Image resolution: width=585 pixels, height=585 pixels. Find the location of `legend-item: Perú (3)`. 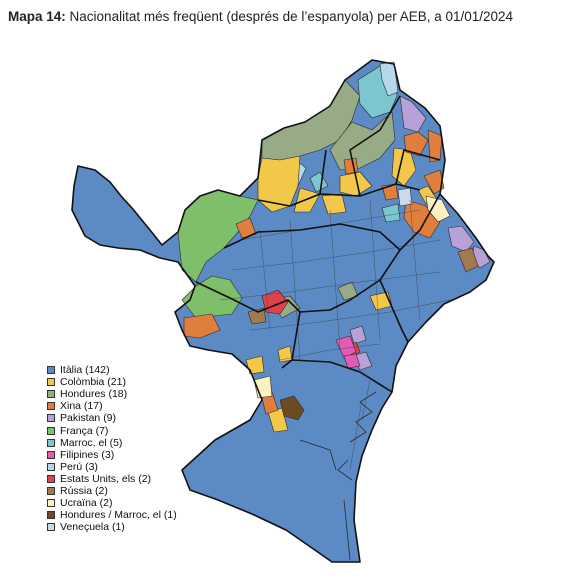

legend-item: Perú (3) is located at coordinates (112, 467).